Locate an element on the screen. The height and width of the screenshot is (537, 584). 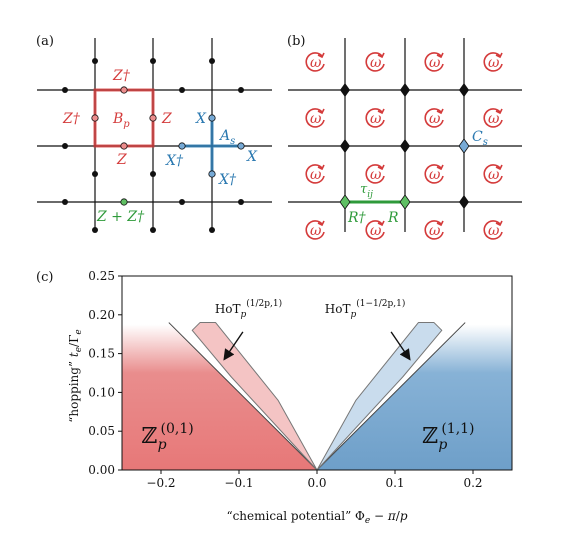
hot-left-arrow is located at coordinates (233, 346).